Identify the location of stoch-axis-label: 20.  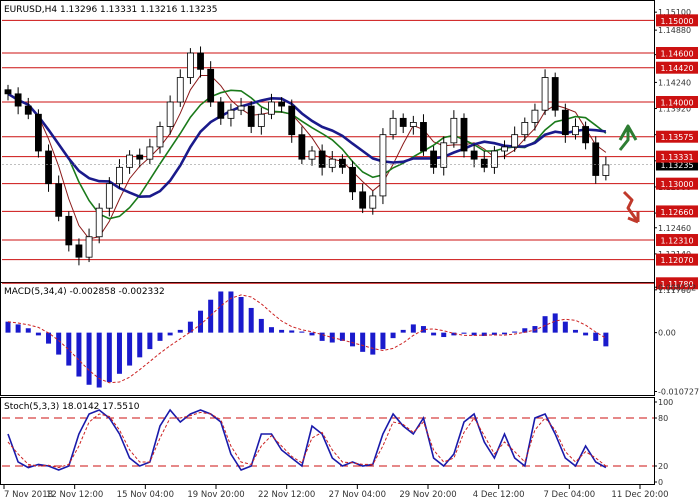
(663, 466).